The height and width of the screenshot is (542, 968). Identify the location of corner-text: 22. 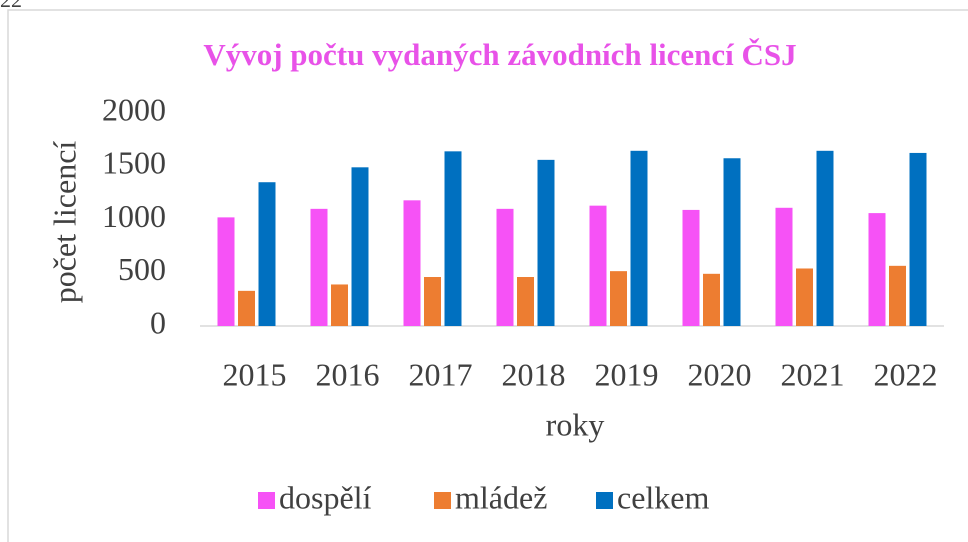
(11, 6).